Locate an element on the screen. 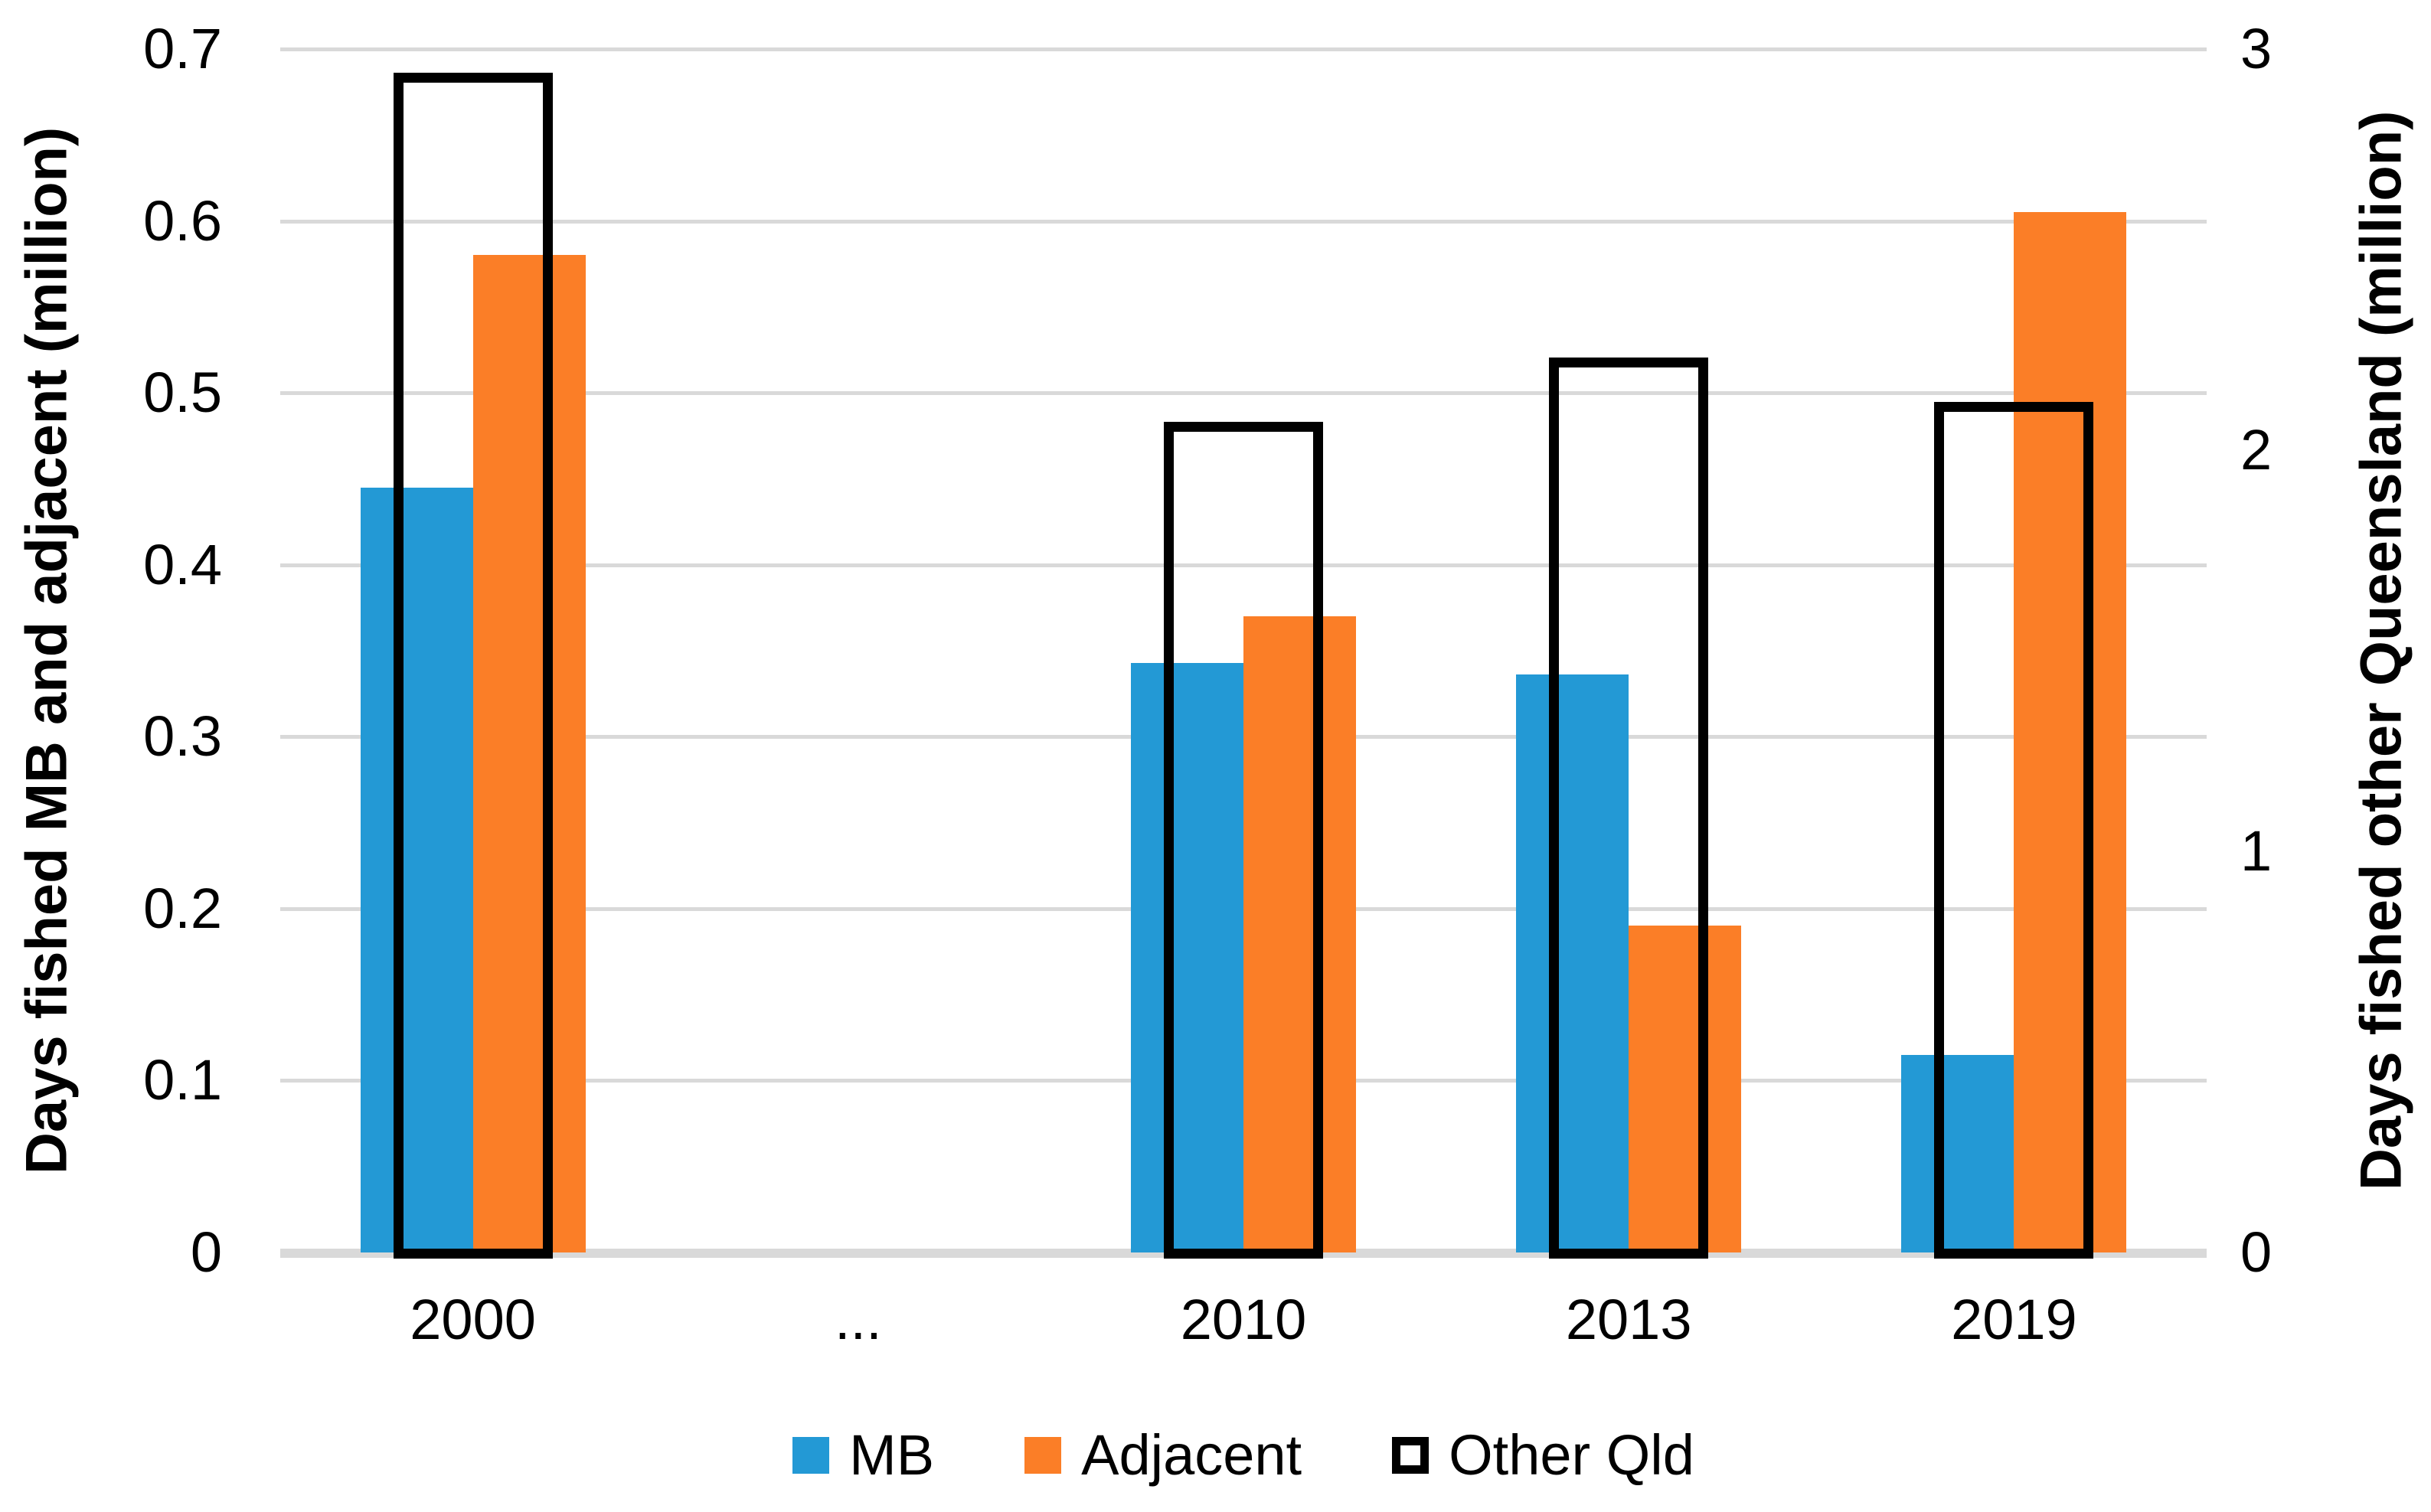 The height and width of the screenshot is (1512, 2431). y-tick-label-left: 0.6 is located at coordinates (182, 220).